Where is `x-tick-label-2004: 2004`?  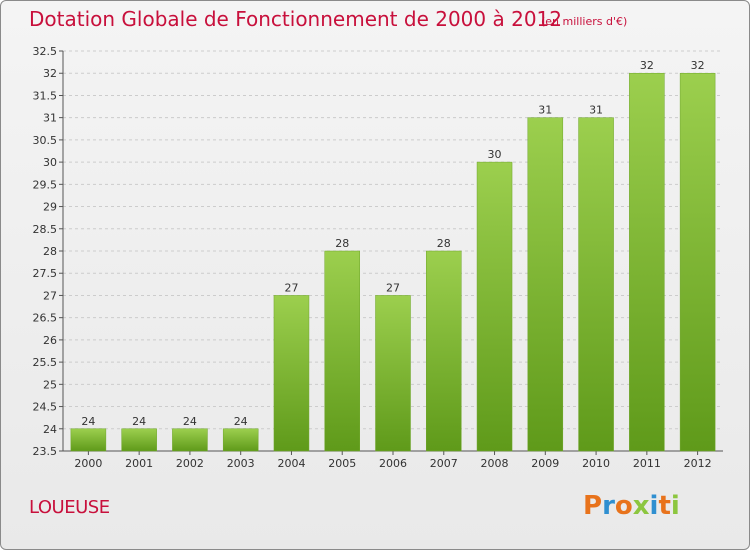
x-tick-label-2004: 2004 is located at coordinates (291, 463).